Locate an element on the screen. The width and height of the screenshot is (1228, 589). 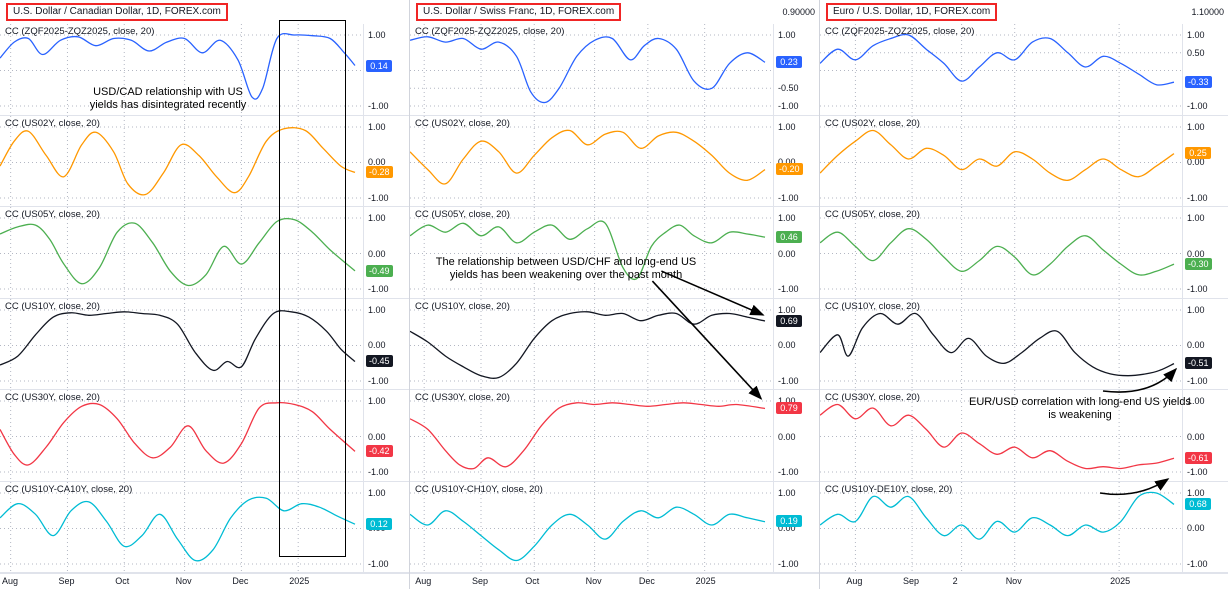
pane-price-scale: 1.00 0.00 -1.00 -0.42 is located at coordinates (386, 435).